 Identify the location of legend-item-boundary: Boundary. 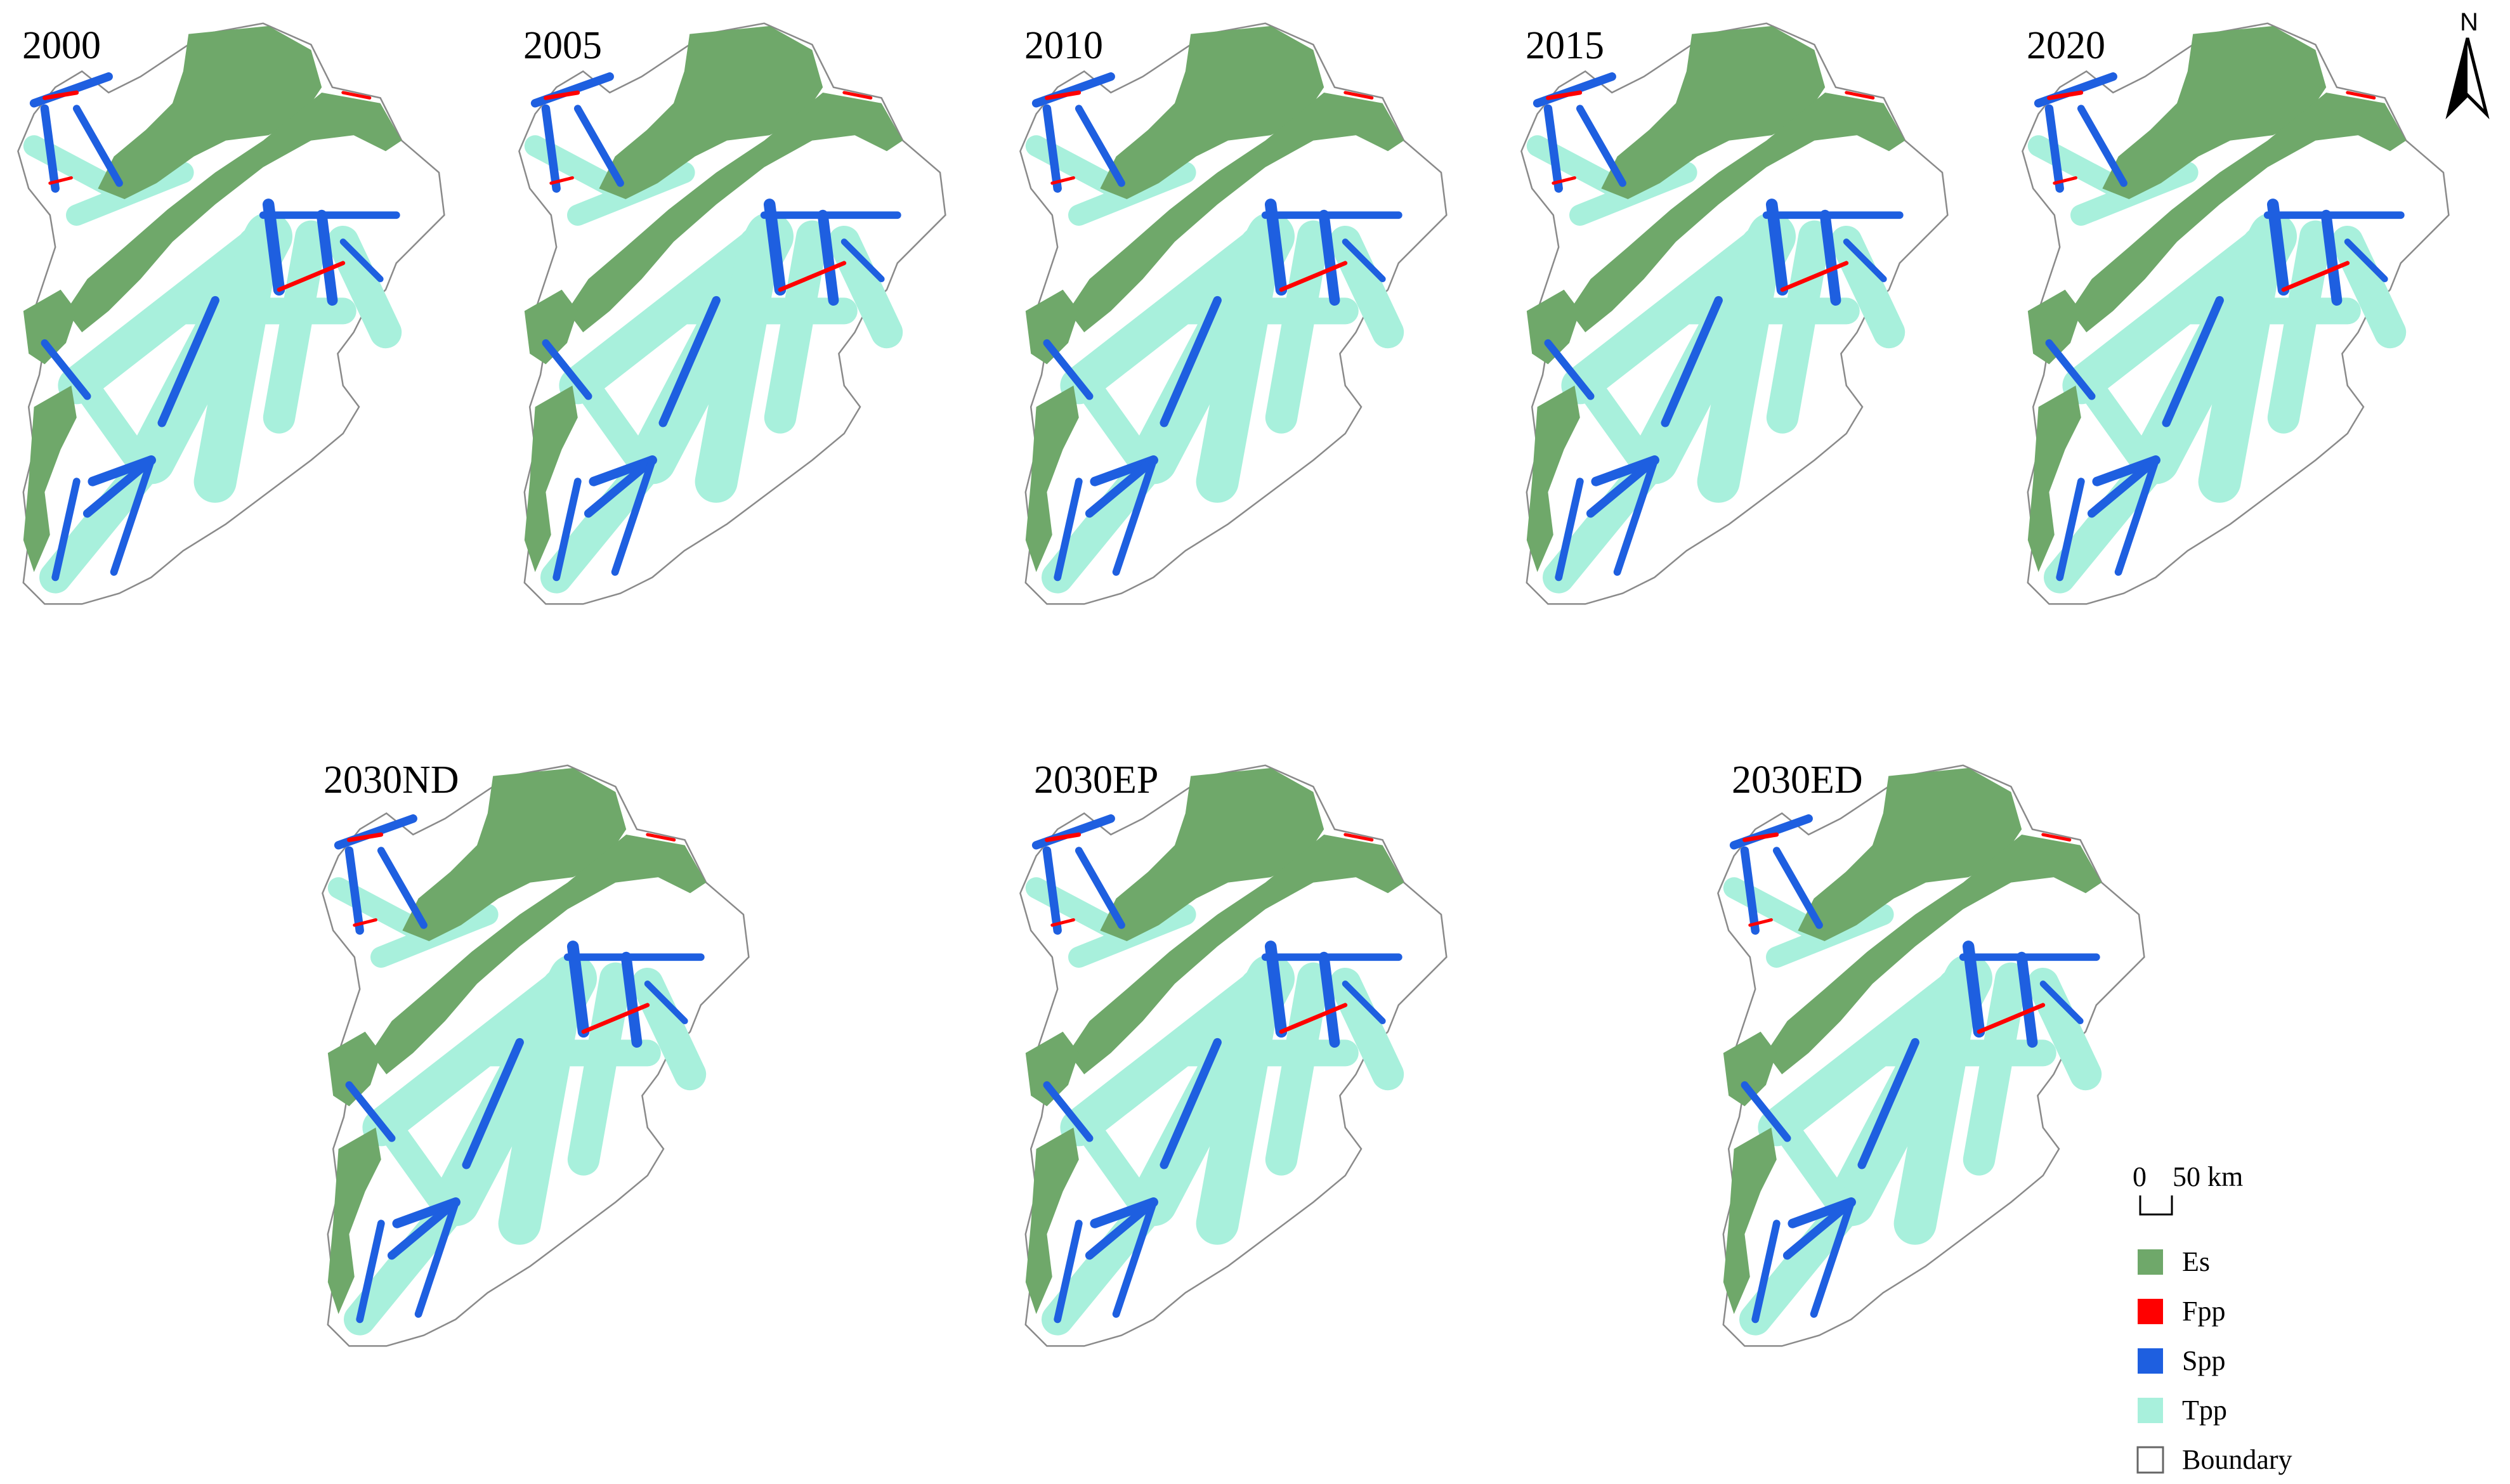
(2214, 1459).